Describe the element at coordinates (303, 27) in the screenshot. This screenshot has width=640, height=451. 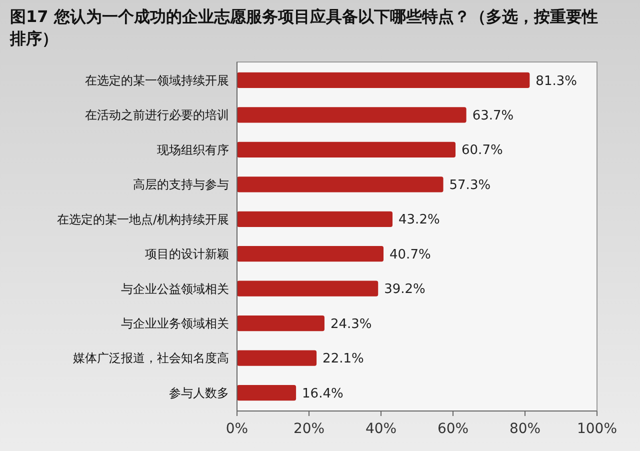
I see `chart-title: 图17 您认为一个成功的企业志愿服务项目应具备以下哪些特点？（多选，按重要性排序）` at that location.